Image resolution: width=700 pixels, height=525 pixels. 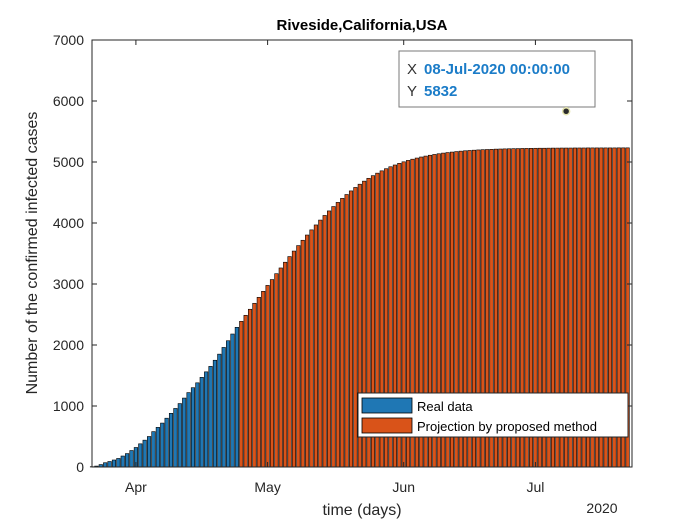 What do you see at coordinates (387, 425) in the screenshot?
I see `legend-swatch-projection` at bounding box center [387, 425].